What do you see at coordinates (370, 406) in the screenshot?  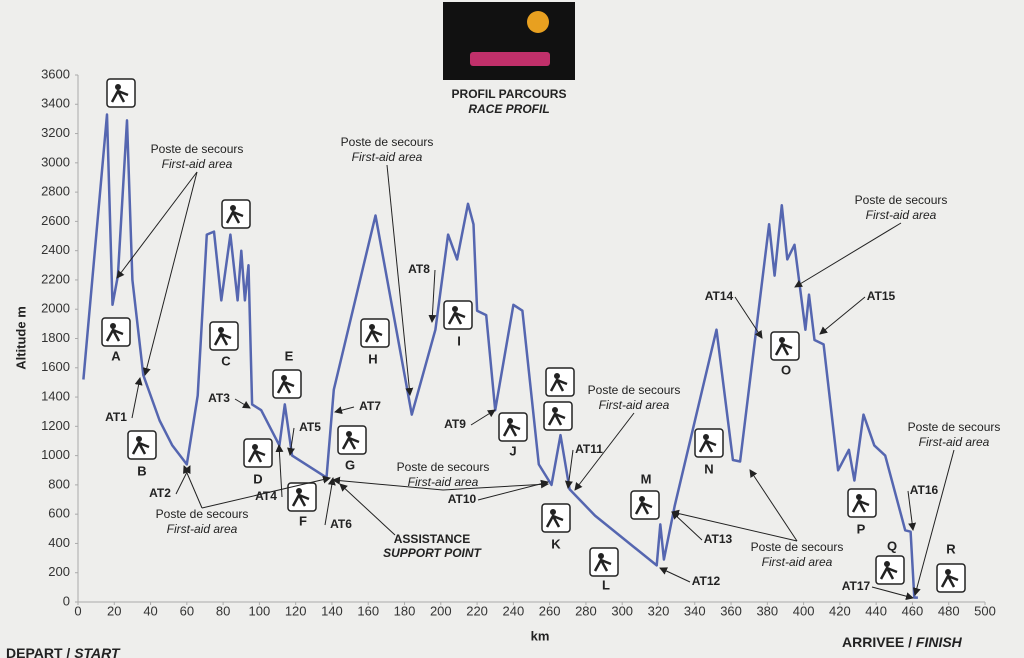 I see `transition-label: AT7` at bounding box center [370, 406].